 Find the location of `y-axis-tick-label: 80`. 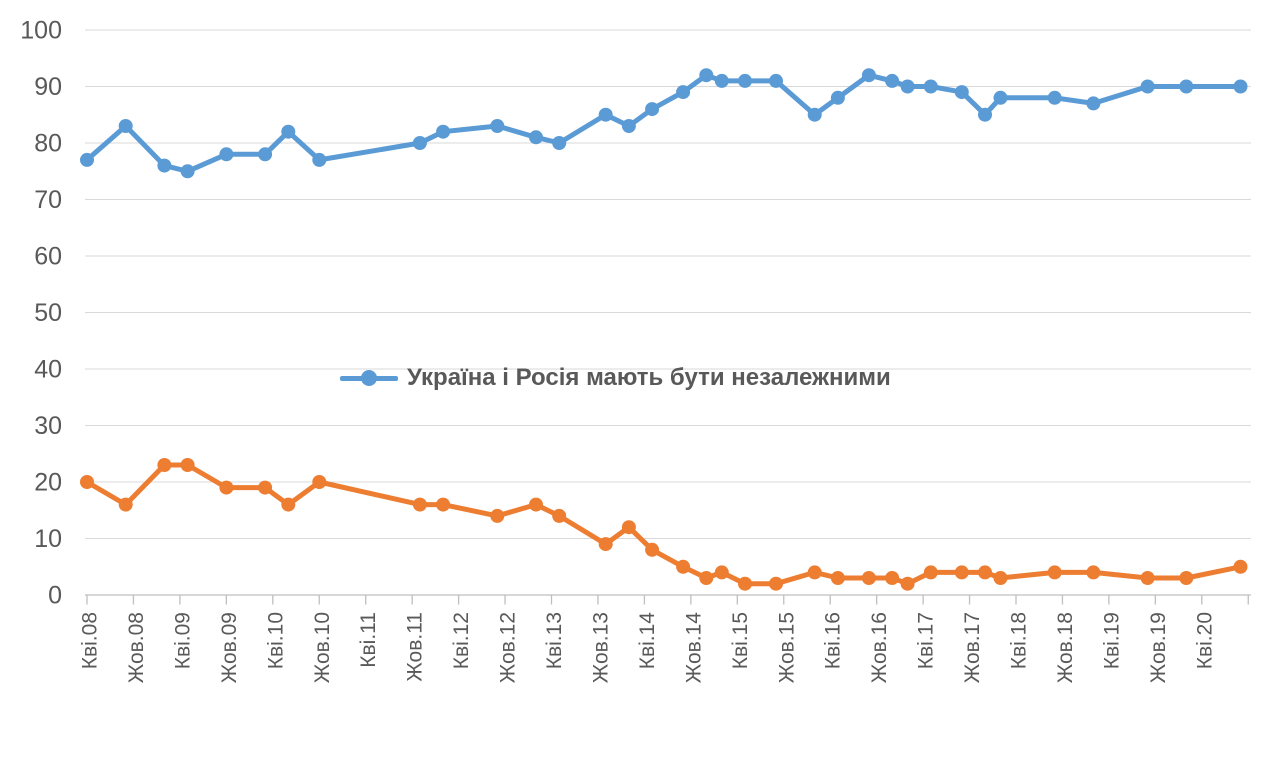

y-axis-tick-label: 80 is located at coordinates (48, 144).